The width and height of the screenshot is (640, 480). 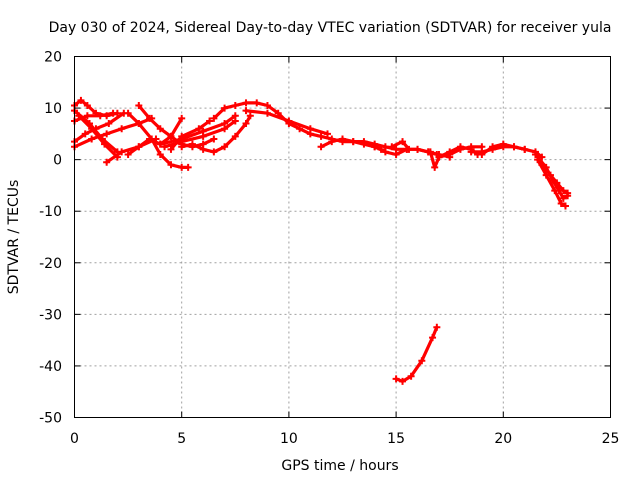 What do you see at coordinates (503, 439) in the screenshot?
I see `x-tick-label: 20` at bounding box center [503, 439].